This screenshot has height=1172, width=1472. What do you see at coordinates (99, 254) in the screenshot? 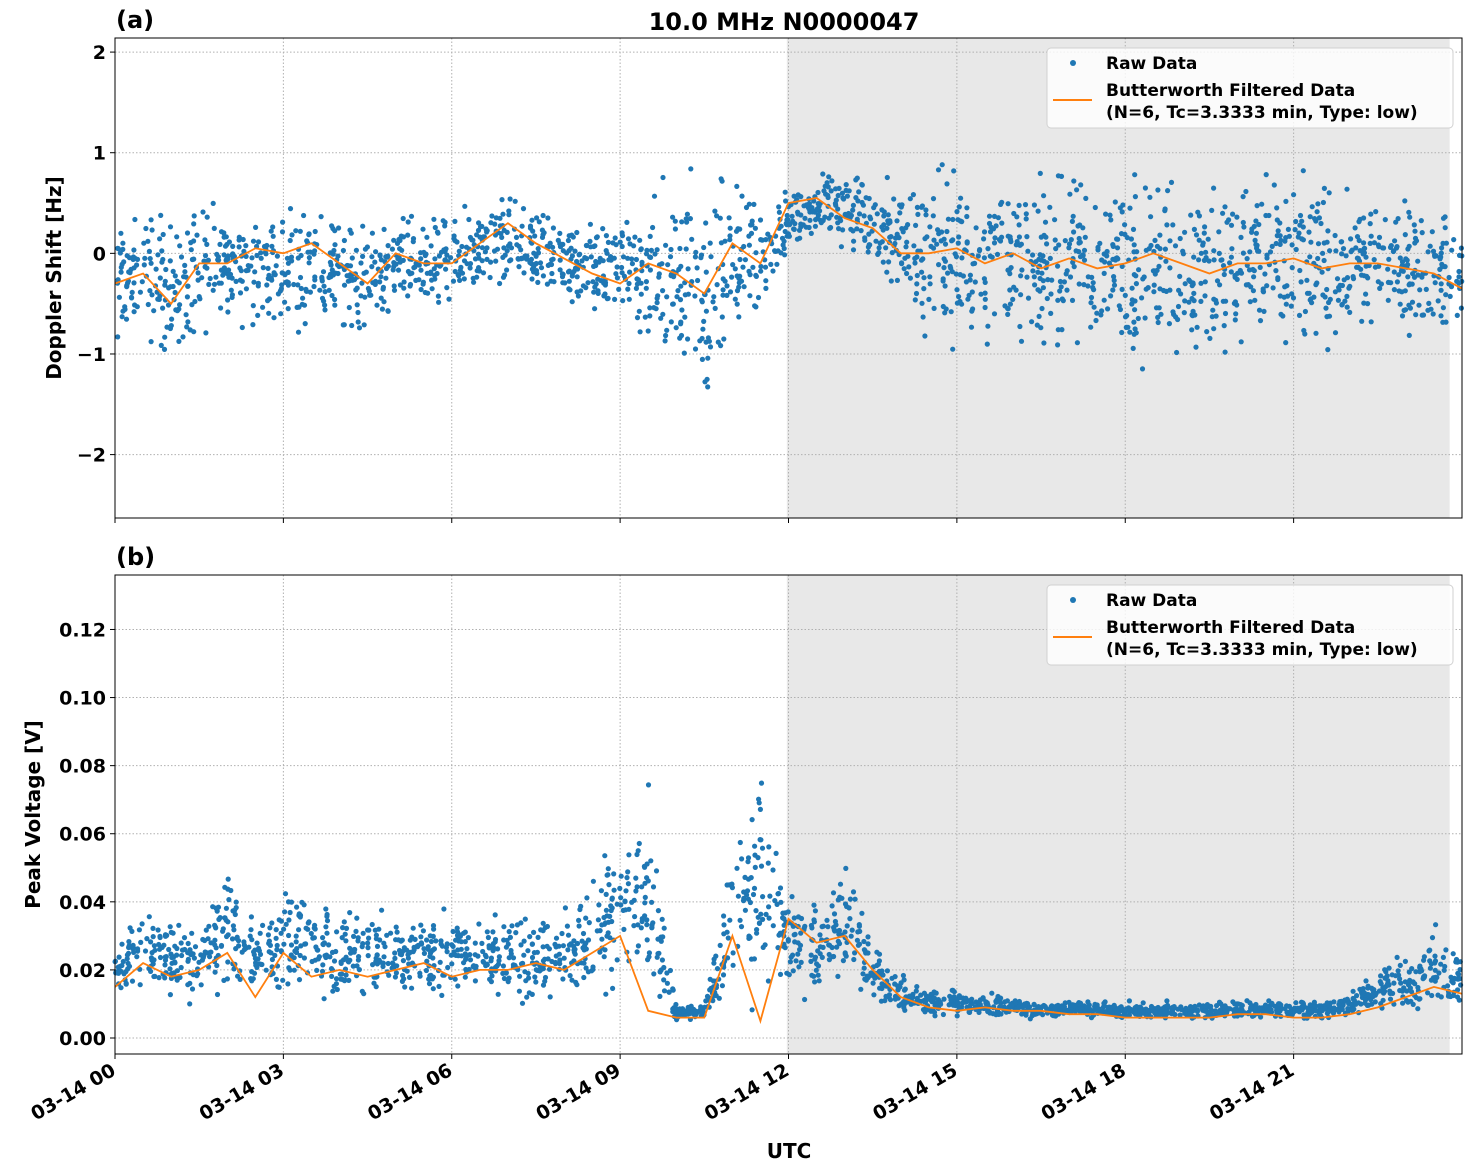
I see `y-tick-label: 0` at bounding box center [99, 254].